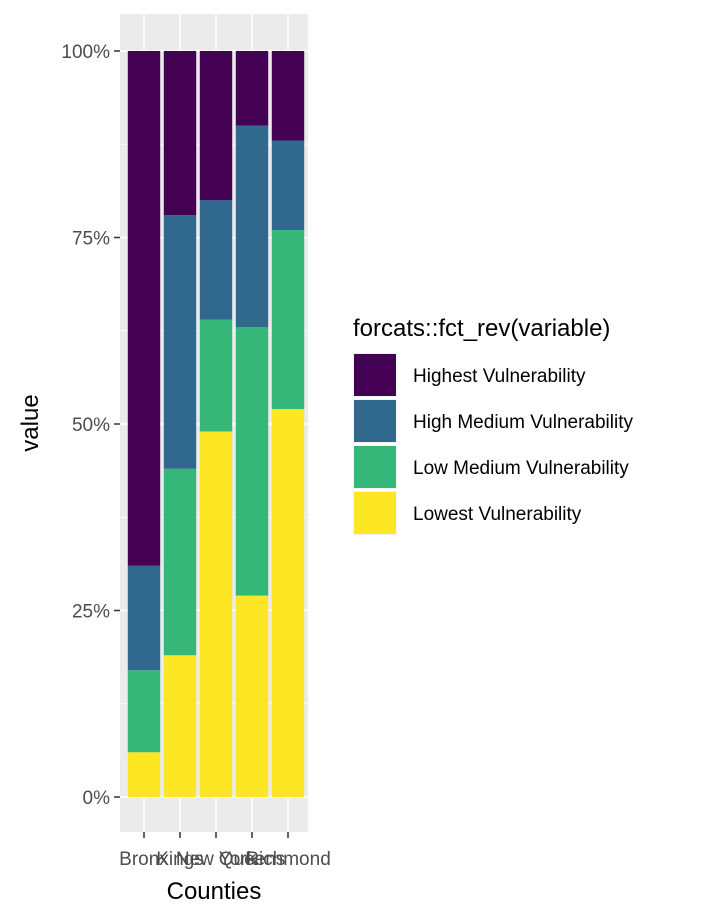  I want to click on legend-label-high-medium-vulnerability: High Medium Vulnerability, so click(523, 422).